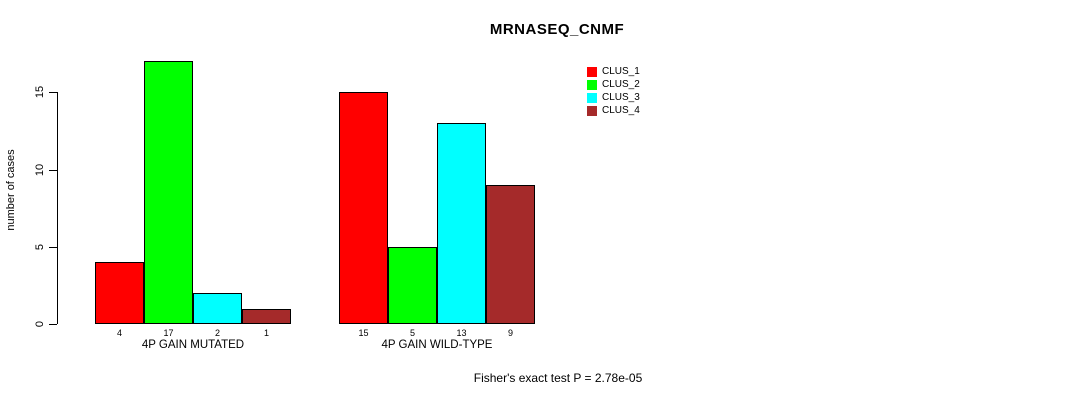 The height and width of the screenshot is (400, 1090). I want to click on legend-item-clus_3: CLUS_3, so click(613, 97).